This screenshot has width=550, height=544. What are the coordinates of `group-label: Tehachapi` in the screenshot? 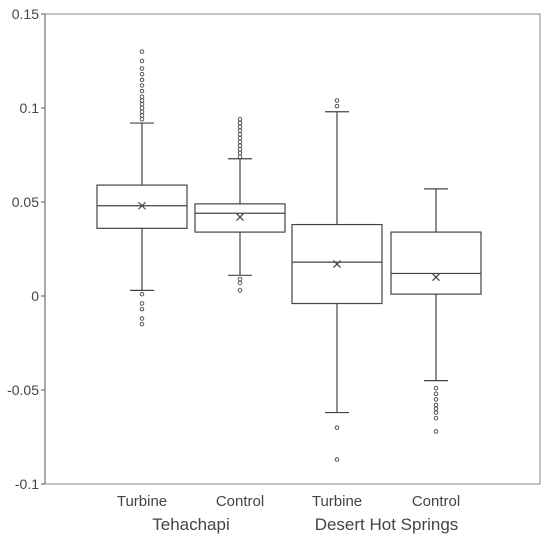 It's located at (191, 524).